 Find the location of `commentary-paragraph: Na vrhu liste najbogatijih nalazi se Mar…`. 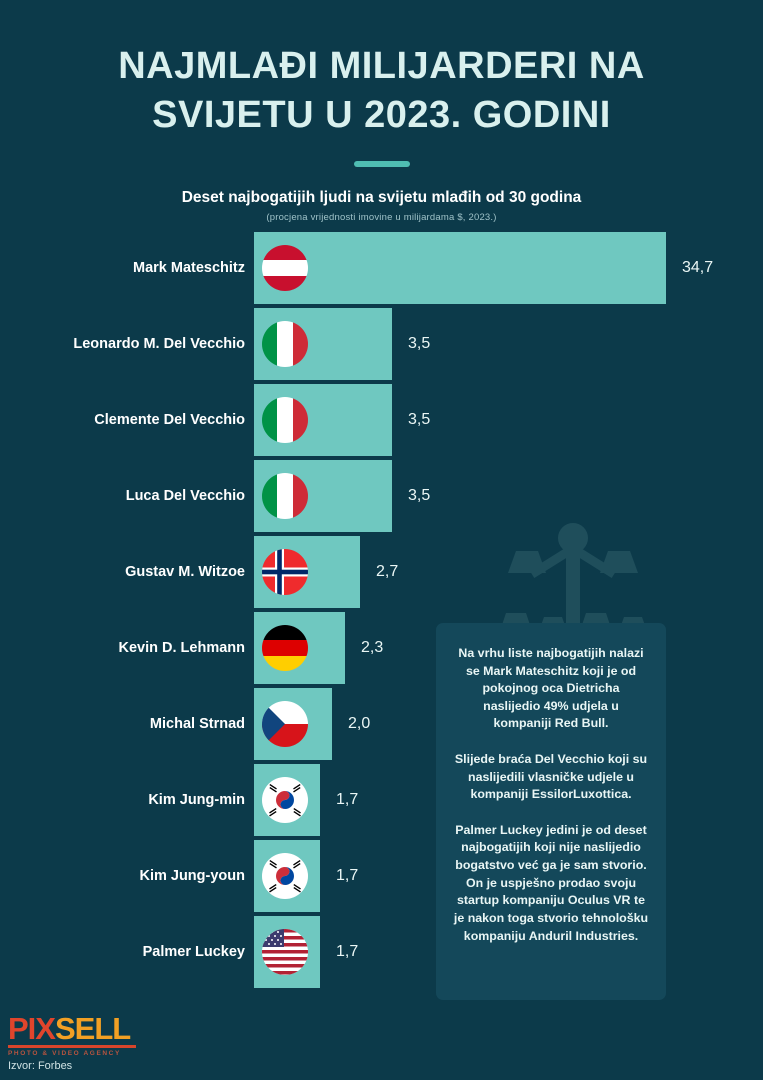

commentary-paragraph: Na vrhu liste najbogatijih nalazi se Mar… is located at coordinates (551, 688).